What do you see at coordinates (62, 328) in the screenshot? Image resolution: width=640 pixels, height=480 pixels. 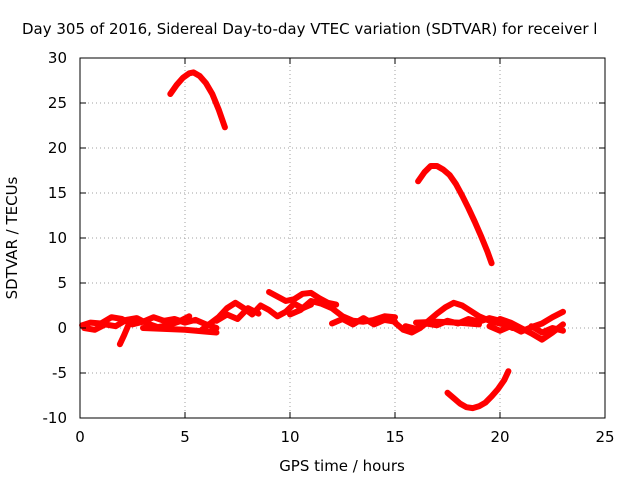 I see `y-tick-label: 0` at bounding box center [62, 328].